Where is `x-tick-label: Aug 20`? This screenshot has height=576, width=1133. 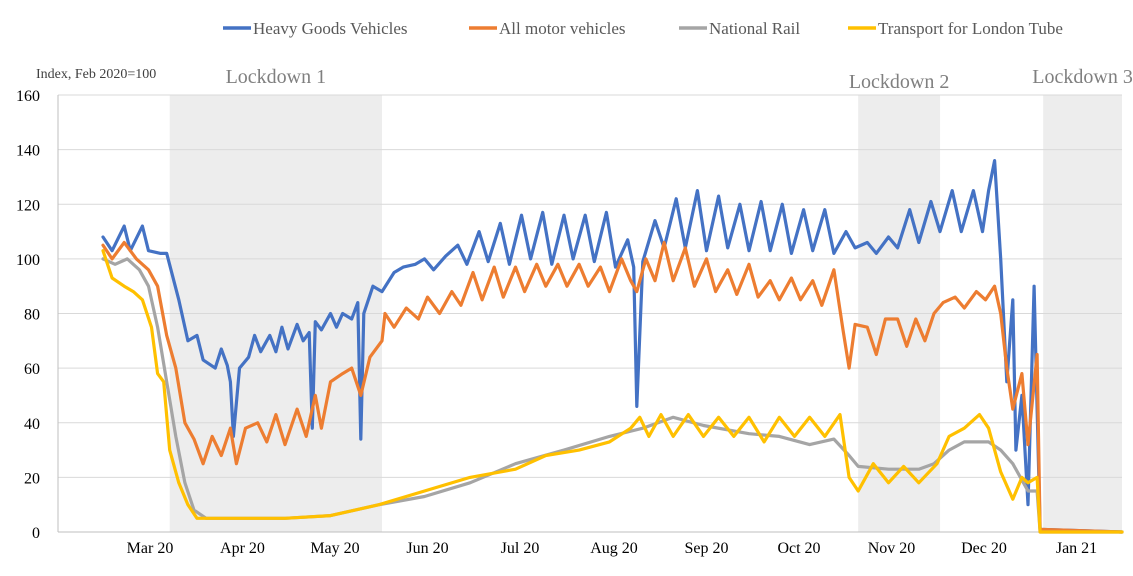 x-tick-label: Aug 20 is located at coordinates (614, 548).